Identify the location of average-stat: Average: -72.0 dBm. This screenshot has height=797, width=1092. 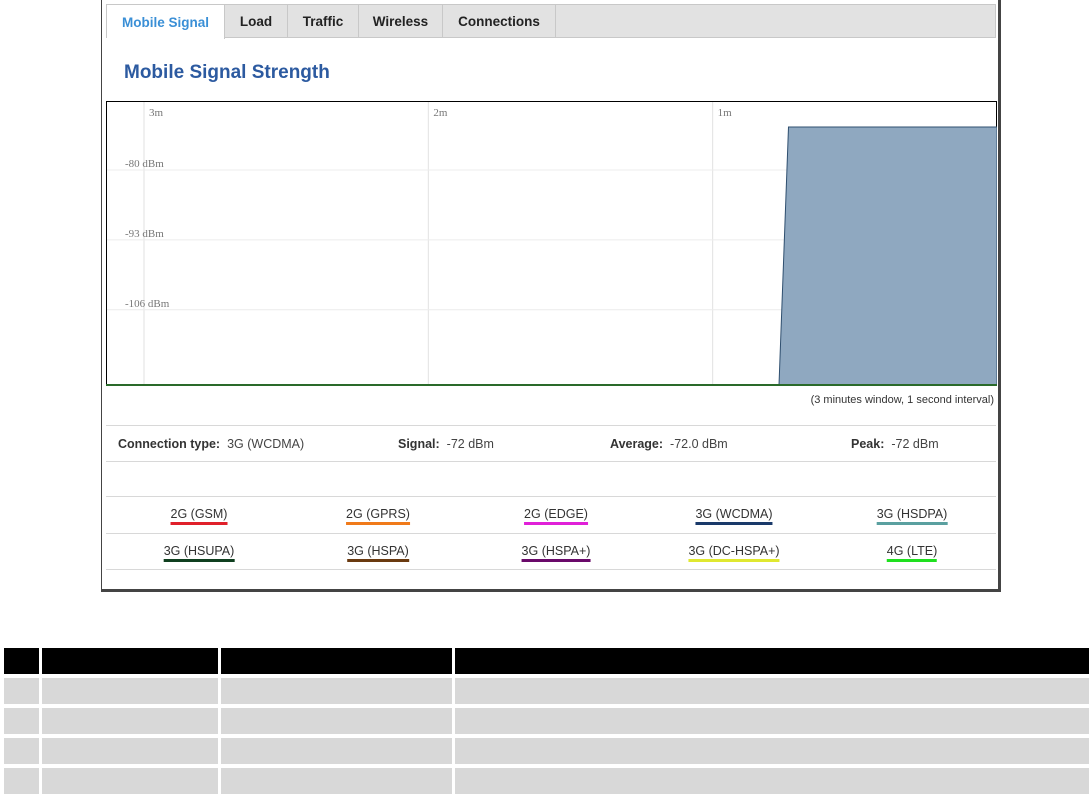
(669, 444).